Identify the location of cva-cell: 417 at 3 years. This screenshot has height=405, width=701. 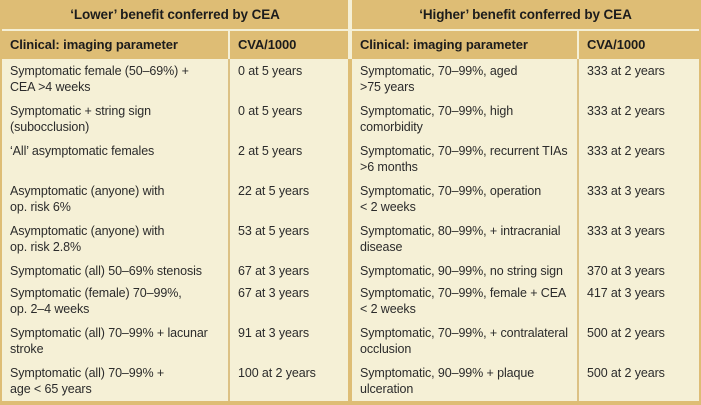
(638, 301).